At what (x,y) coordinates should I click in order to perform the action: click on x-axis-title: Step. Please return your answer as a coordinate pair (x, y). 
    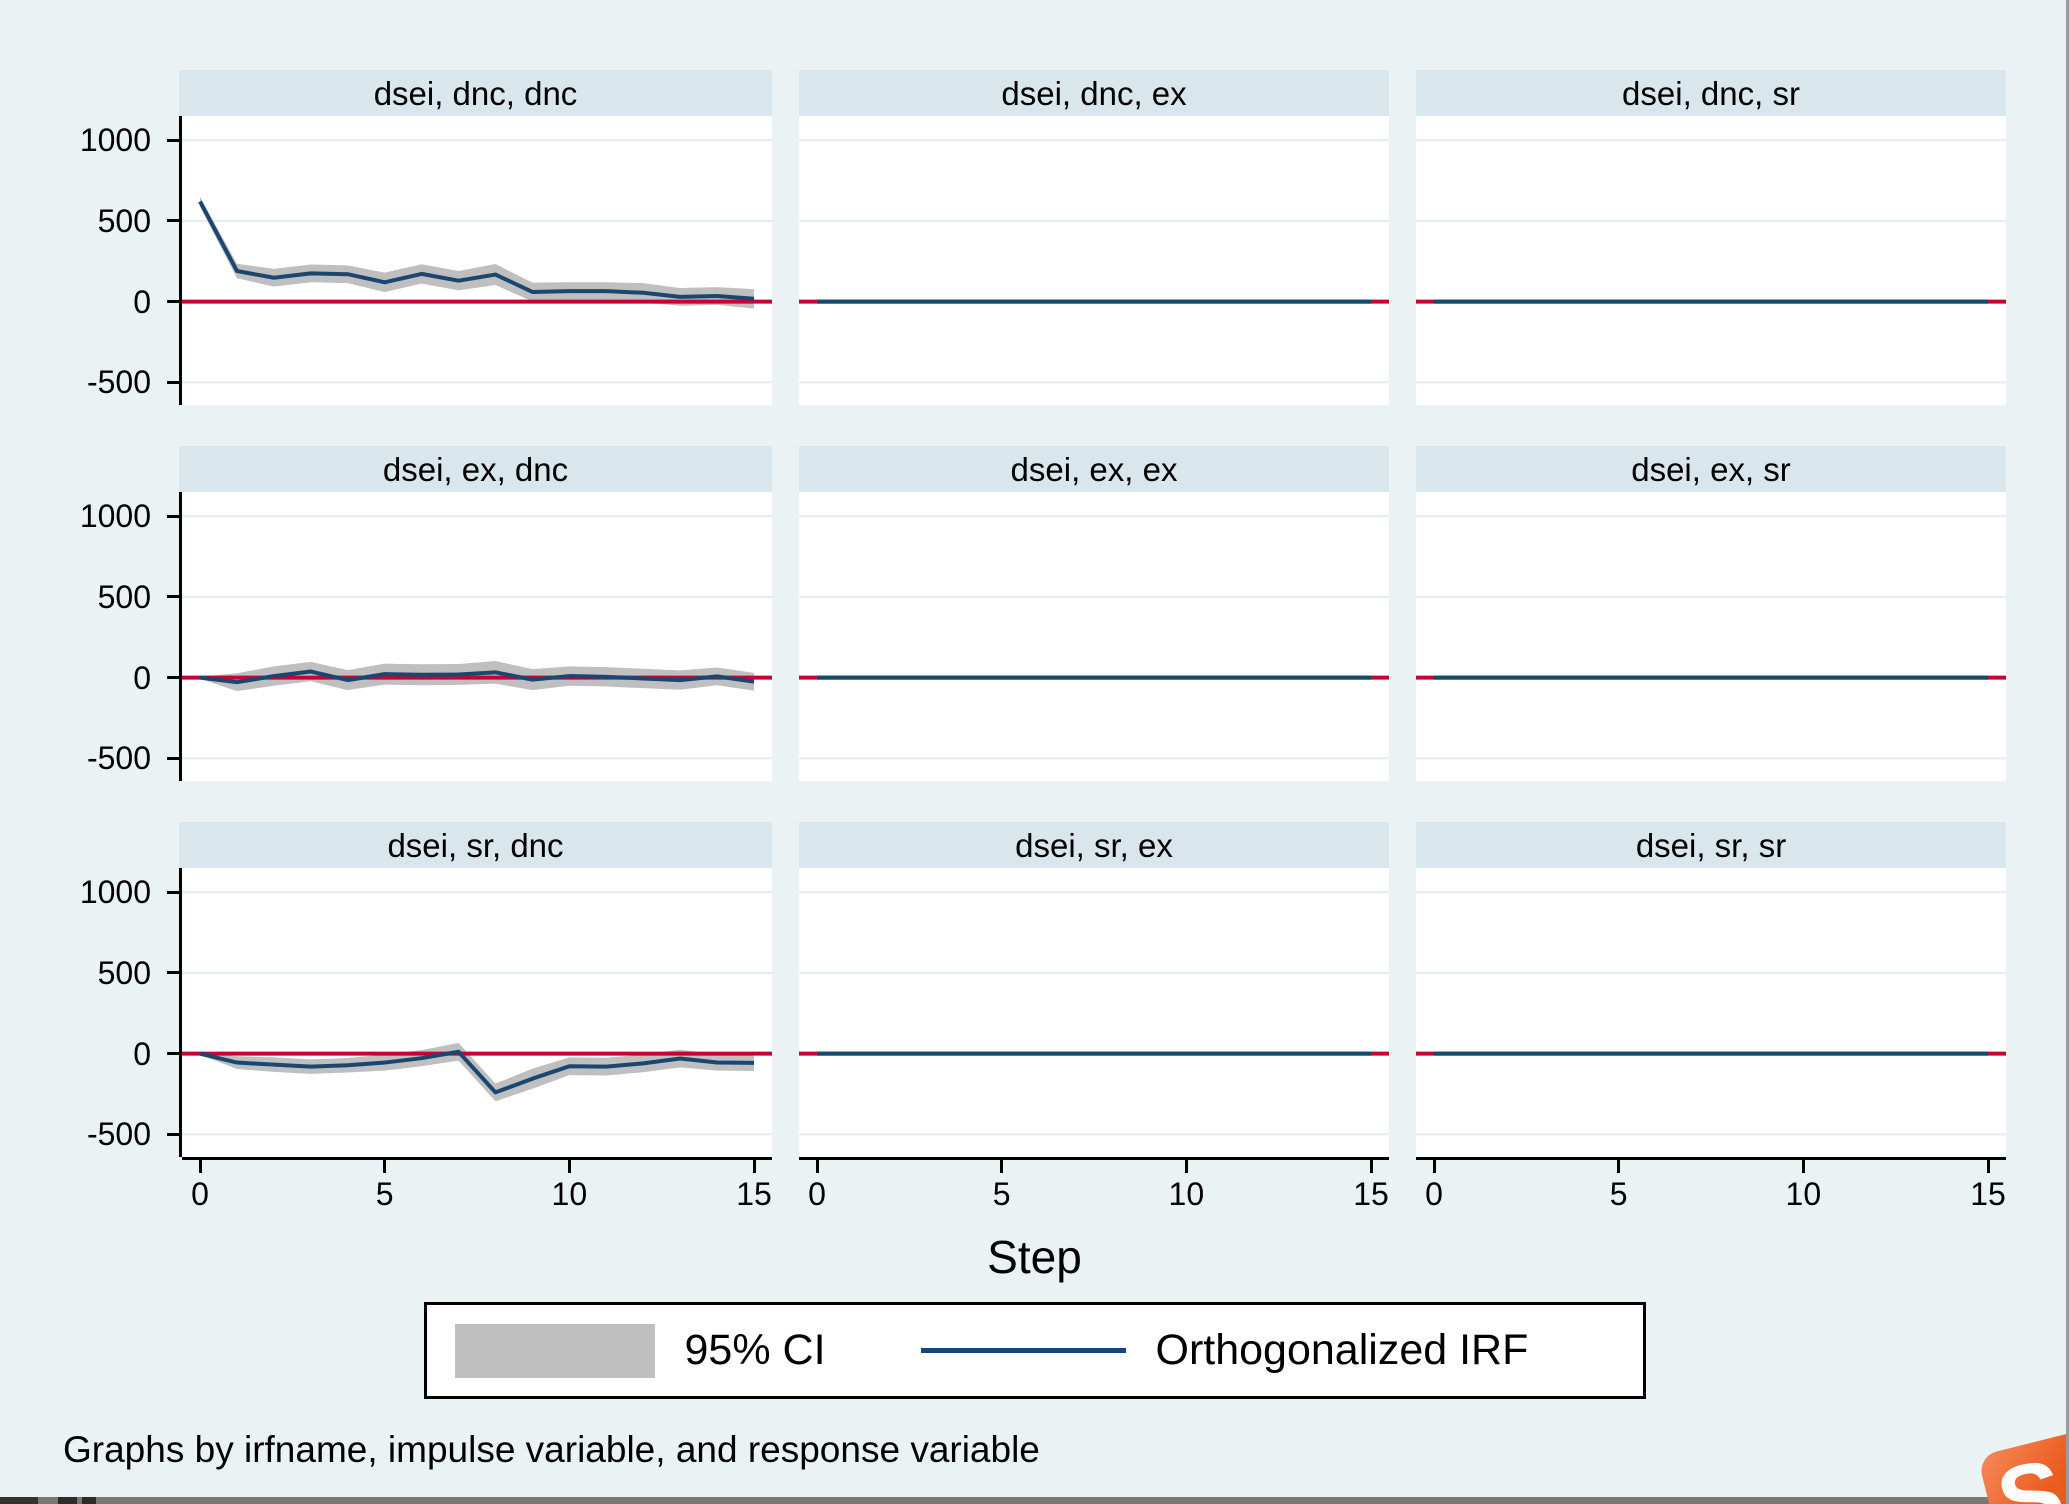
    Looking at the image, I should click on (1034, 1257).